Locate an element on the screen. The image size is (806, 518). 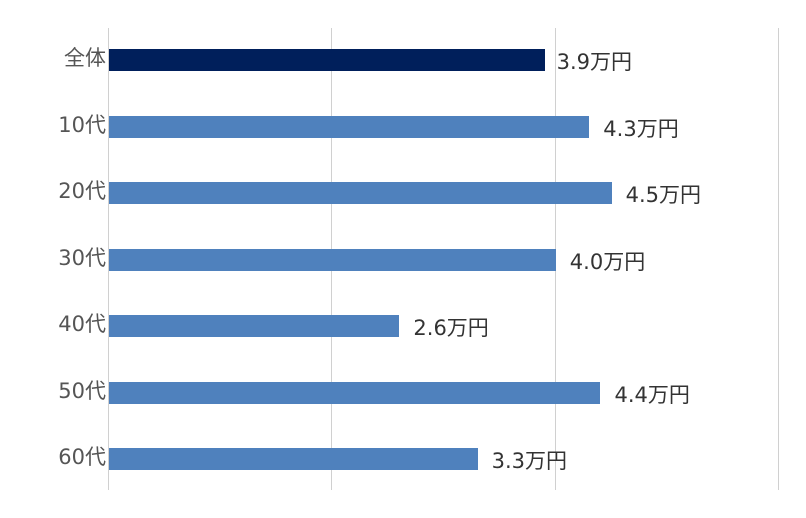
data-label: 2.6万円 is located at coordinates (451, 328).